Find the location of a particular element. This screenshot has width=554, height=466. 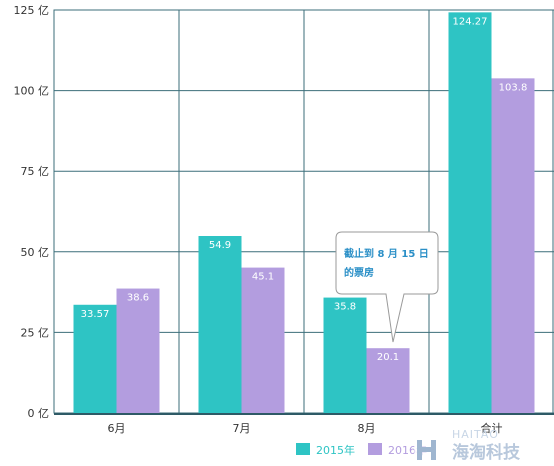

y-tick-label: 75 亿 is located at coordinates (35, 171).